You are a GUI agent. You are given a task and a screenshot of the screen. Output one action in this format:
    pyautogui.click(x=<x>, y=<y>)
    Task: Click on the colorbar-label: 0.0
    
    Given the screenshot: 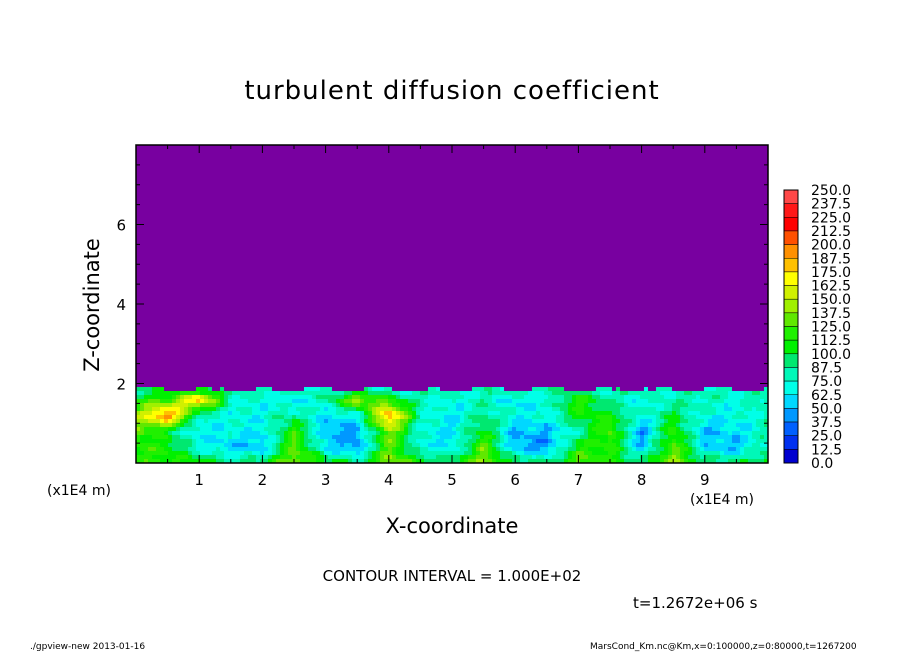 What is the action you would take?
    pyautogui.click(x=822, y=464)
    